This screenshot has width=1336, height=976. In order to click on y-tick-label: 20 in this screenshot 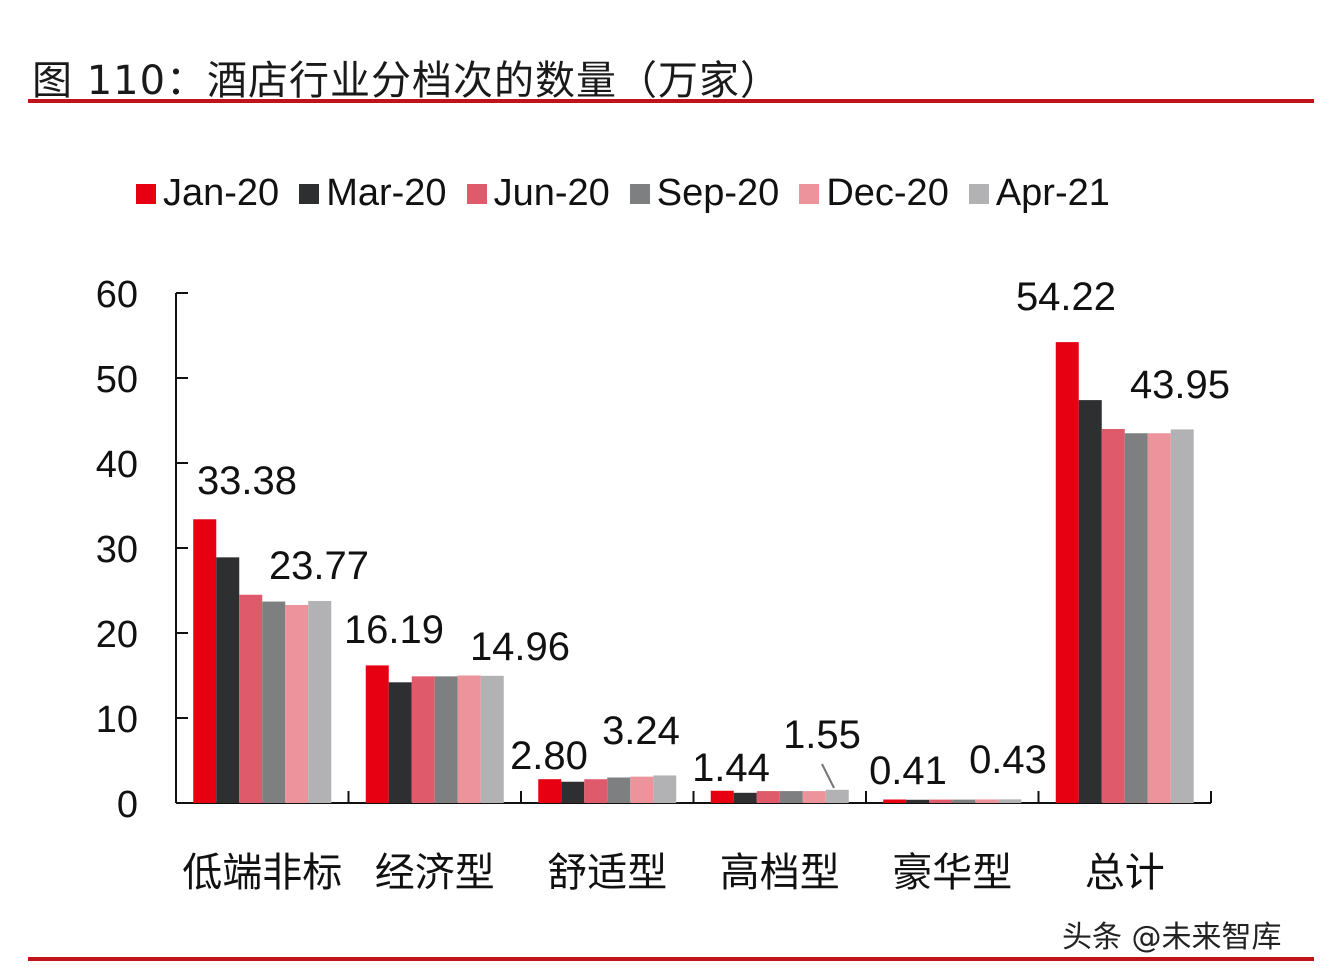, I will do `click(117, 635)`.